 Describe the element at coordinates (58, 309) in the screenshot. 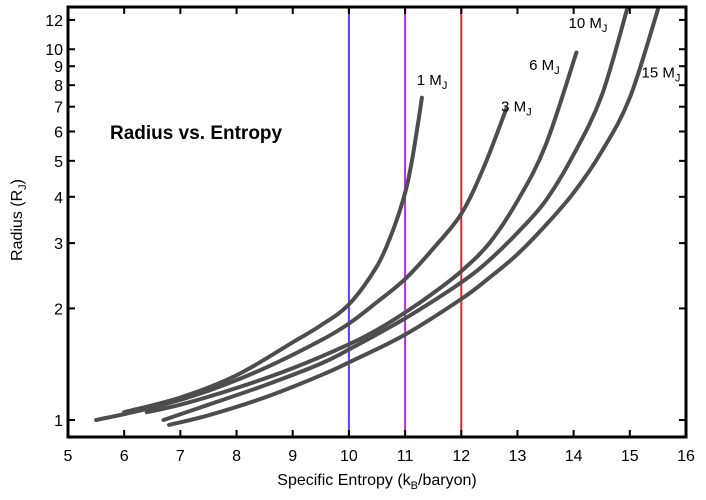

I see `y-tick-label: 2` at that location.